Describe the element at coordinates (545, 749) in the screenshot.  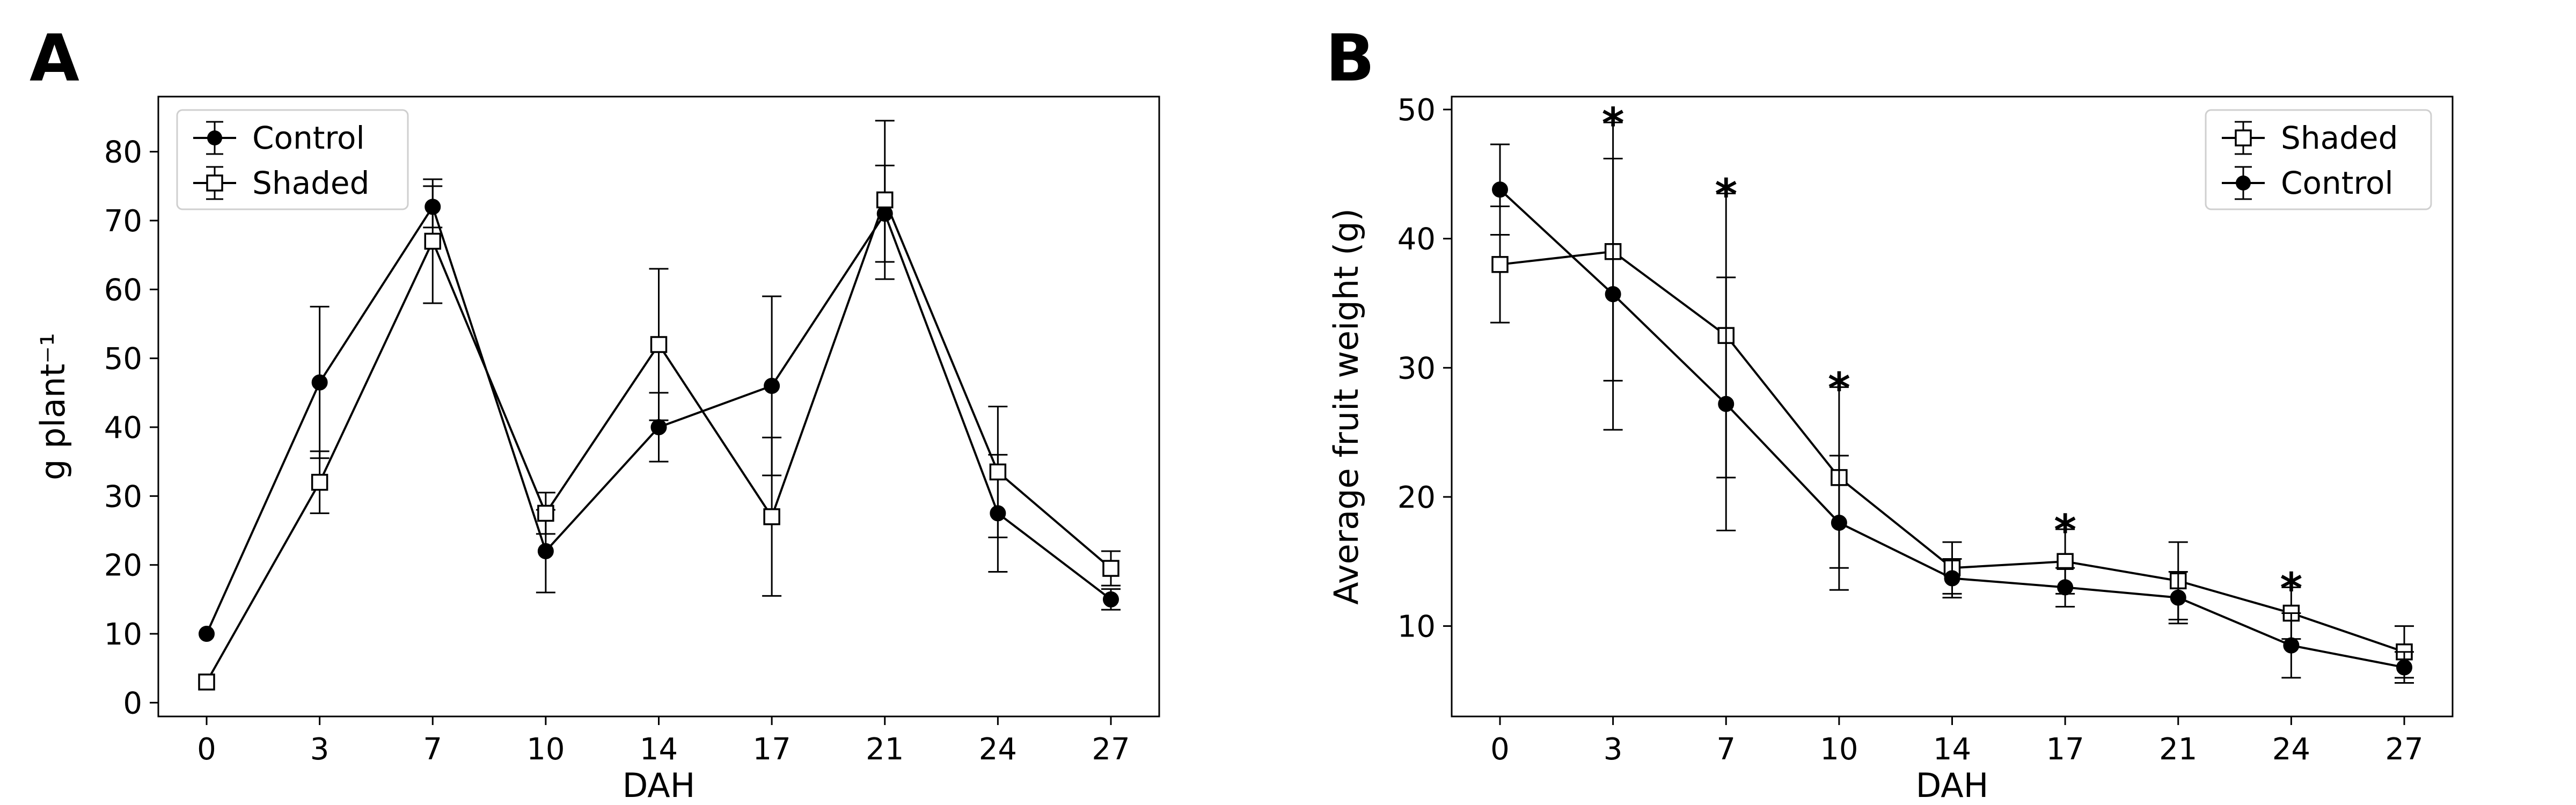
I see `panel-a-x-tick-label: 10` at that location.